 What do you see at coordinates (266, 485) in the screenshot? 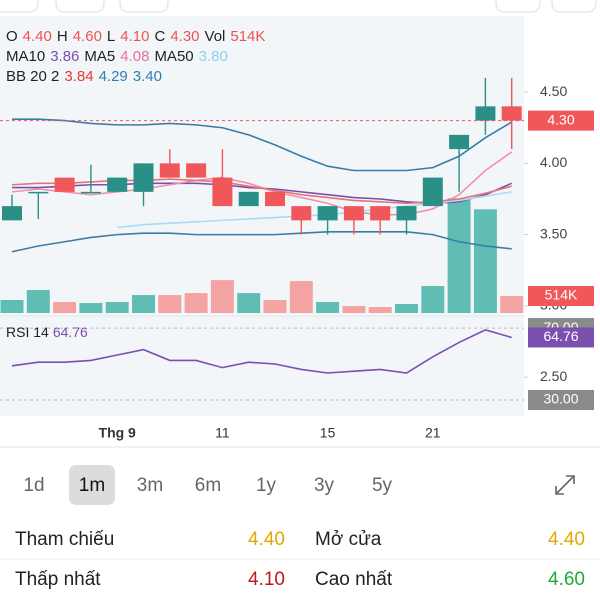
I see `period-tab: 1y` at bounding box center [266, 485].